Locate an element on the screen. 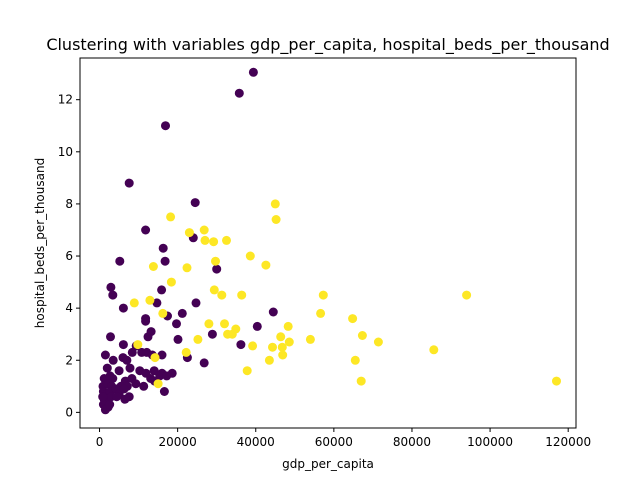  x-tick-label: 60000 is located at coordinates (334, 442).